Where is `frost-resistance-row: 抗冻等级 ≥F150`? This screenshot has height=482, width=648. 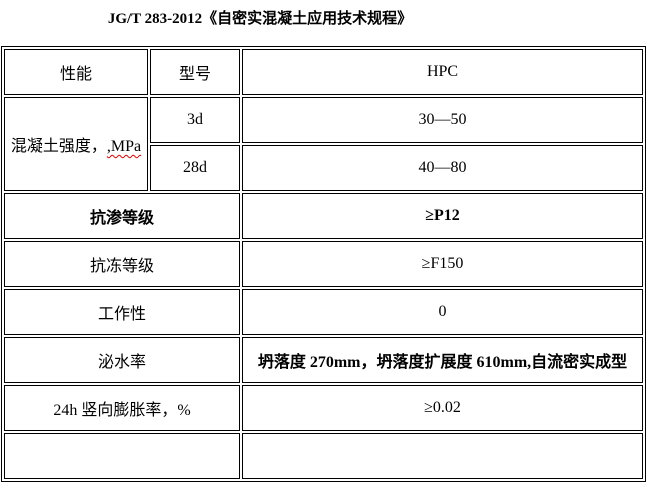 frost-resistance-row: 抗冻等级 ≥F150 is located at coordinates (323, 264).